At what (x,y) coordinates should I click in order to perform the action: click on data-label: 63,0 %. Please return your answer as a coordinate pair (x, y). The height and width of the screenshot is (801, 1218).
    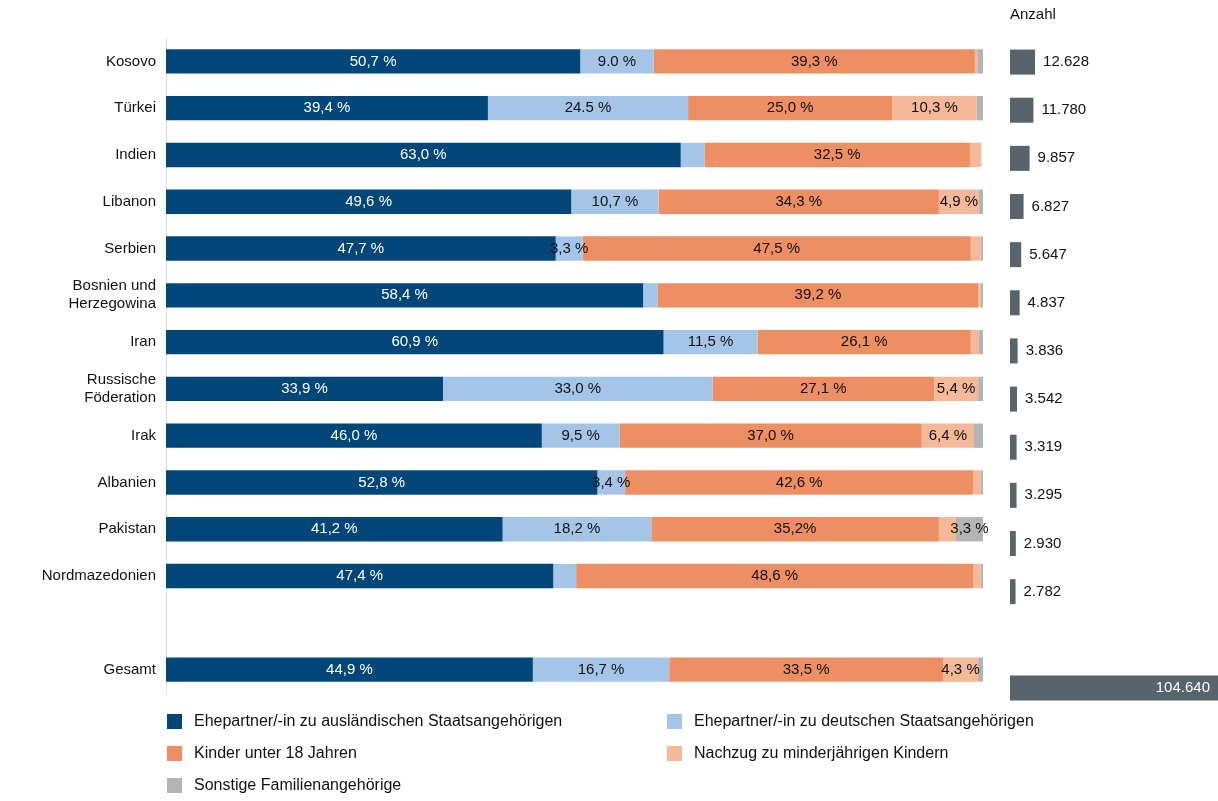
    Looking at the image, I should click on (423, 154).